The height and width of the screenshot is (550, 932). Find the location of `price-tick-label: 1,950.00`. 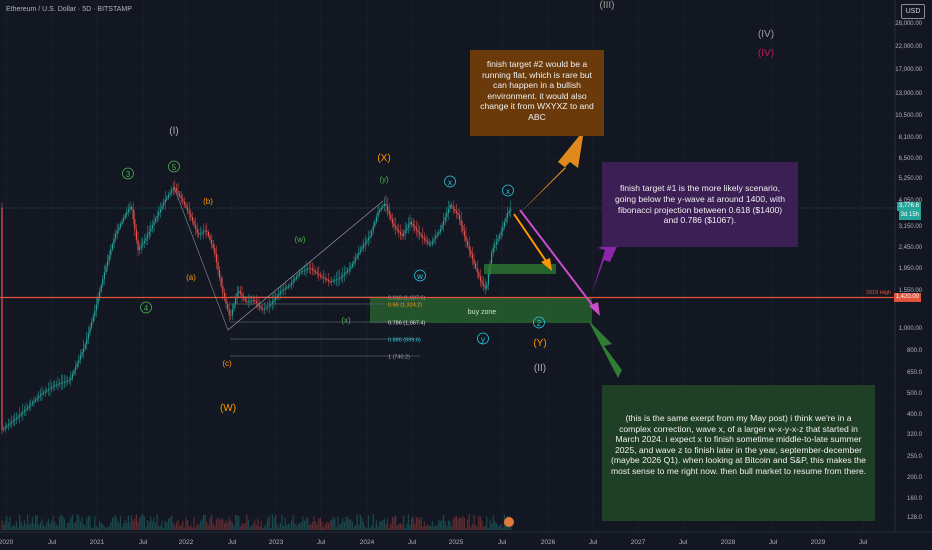

price-tick-label: 1,950.00 is located at coordinates (911, 269).